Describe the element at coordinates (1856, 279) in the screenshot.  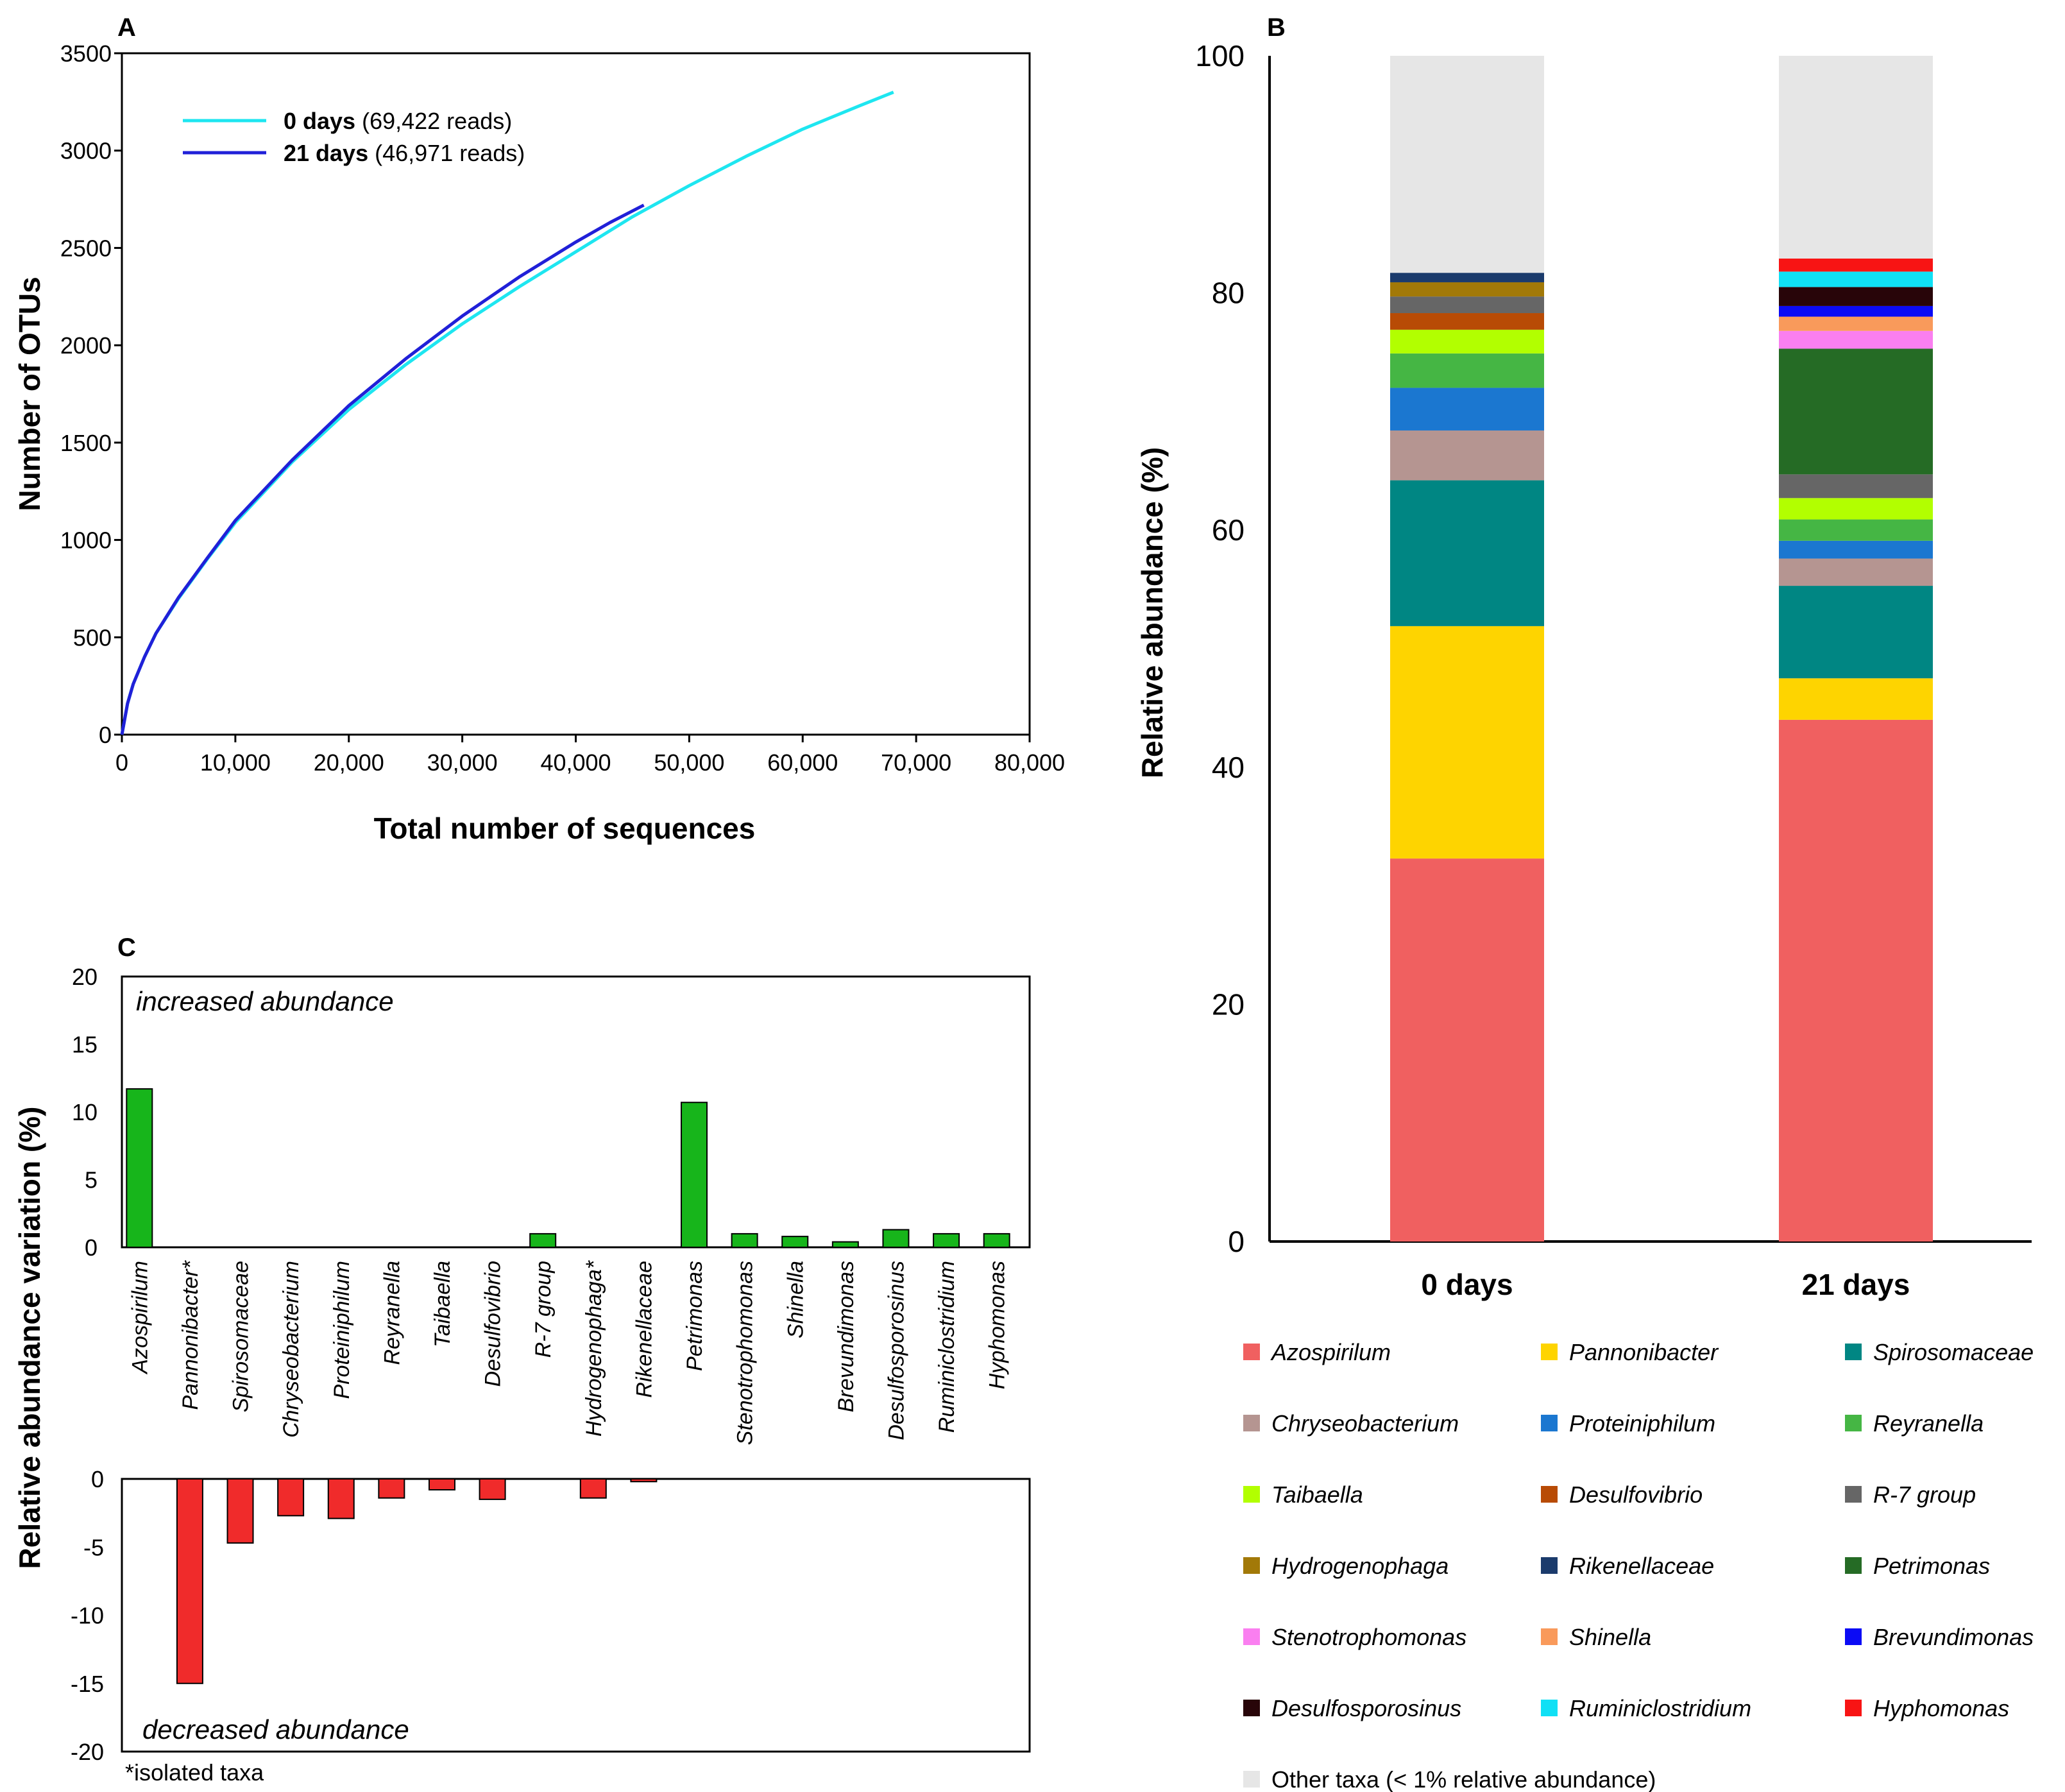
I see `bar-segment-ruminiclostridium` at that location.